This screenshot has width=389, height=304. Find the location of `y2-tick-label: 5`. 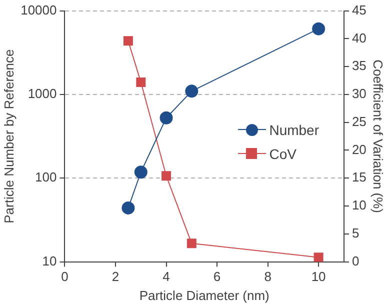

y2-tick-label: 5 is located at coordinates (356, 232).